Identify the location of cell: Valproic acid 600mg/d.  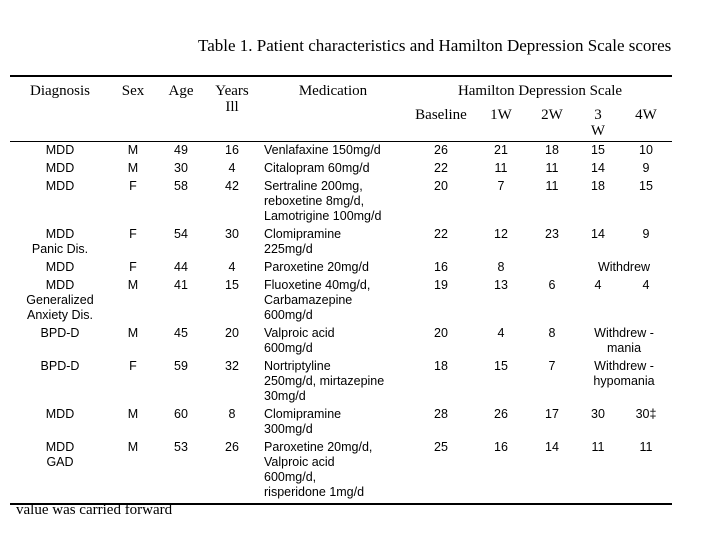
(333, 341).